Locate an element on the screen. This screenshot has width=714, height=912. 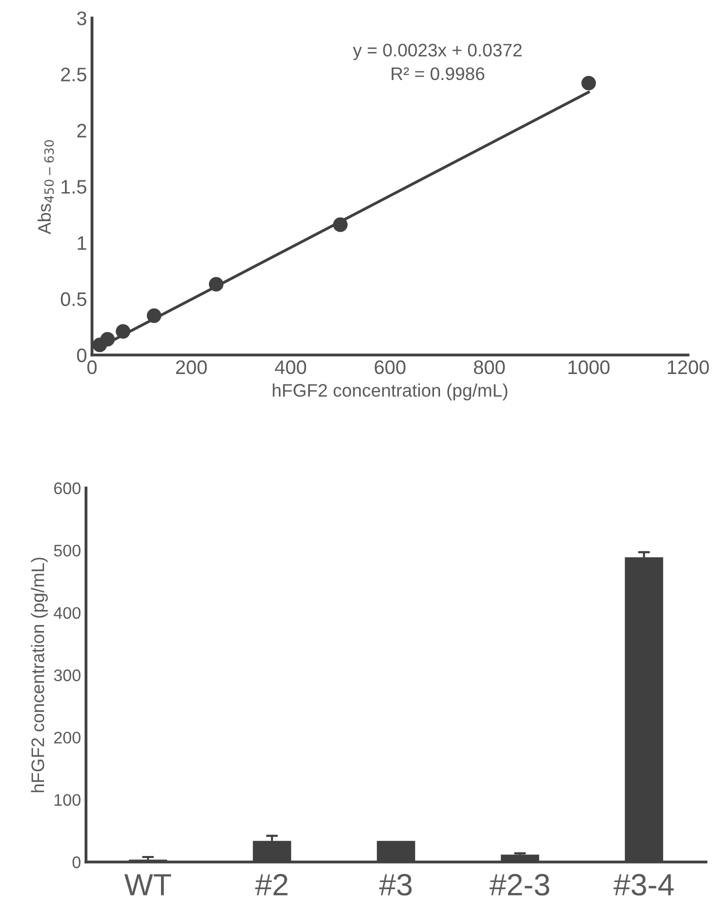
x-tick-label: 1000 is located at coordinates (589, 367).